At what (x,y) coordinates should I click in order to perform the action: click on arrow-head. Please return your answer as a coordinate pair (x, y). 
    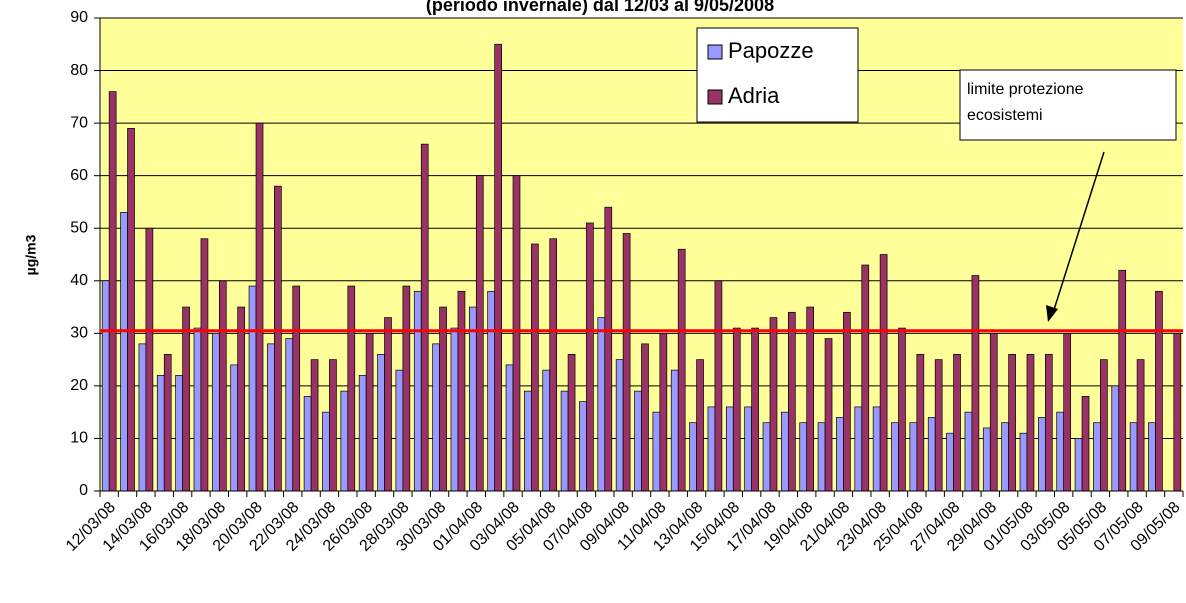
    Looking at the image, I should click on (1052, 313).